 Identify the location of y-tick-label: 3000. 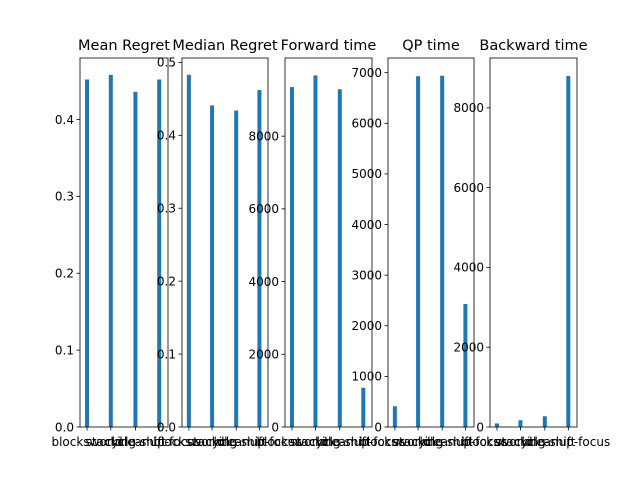
(366, 275).